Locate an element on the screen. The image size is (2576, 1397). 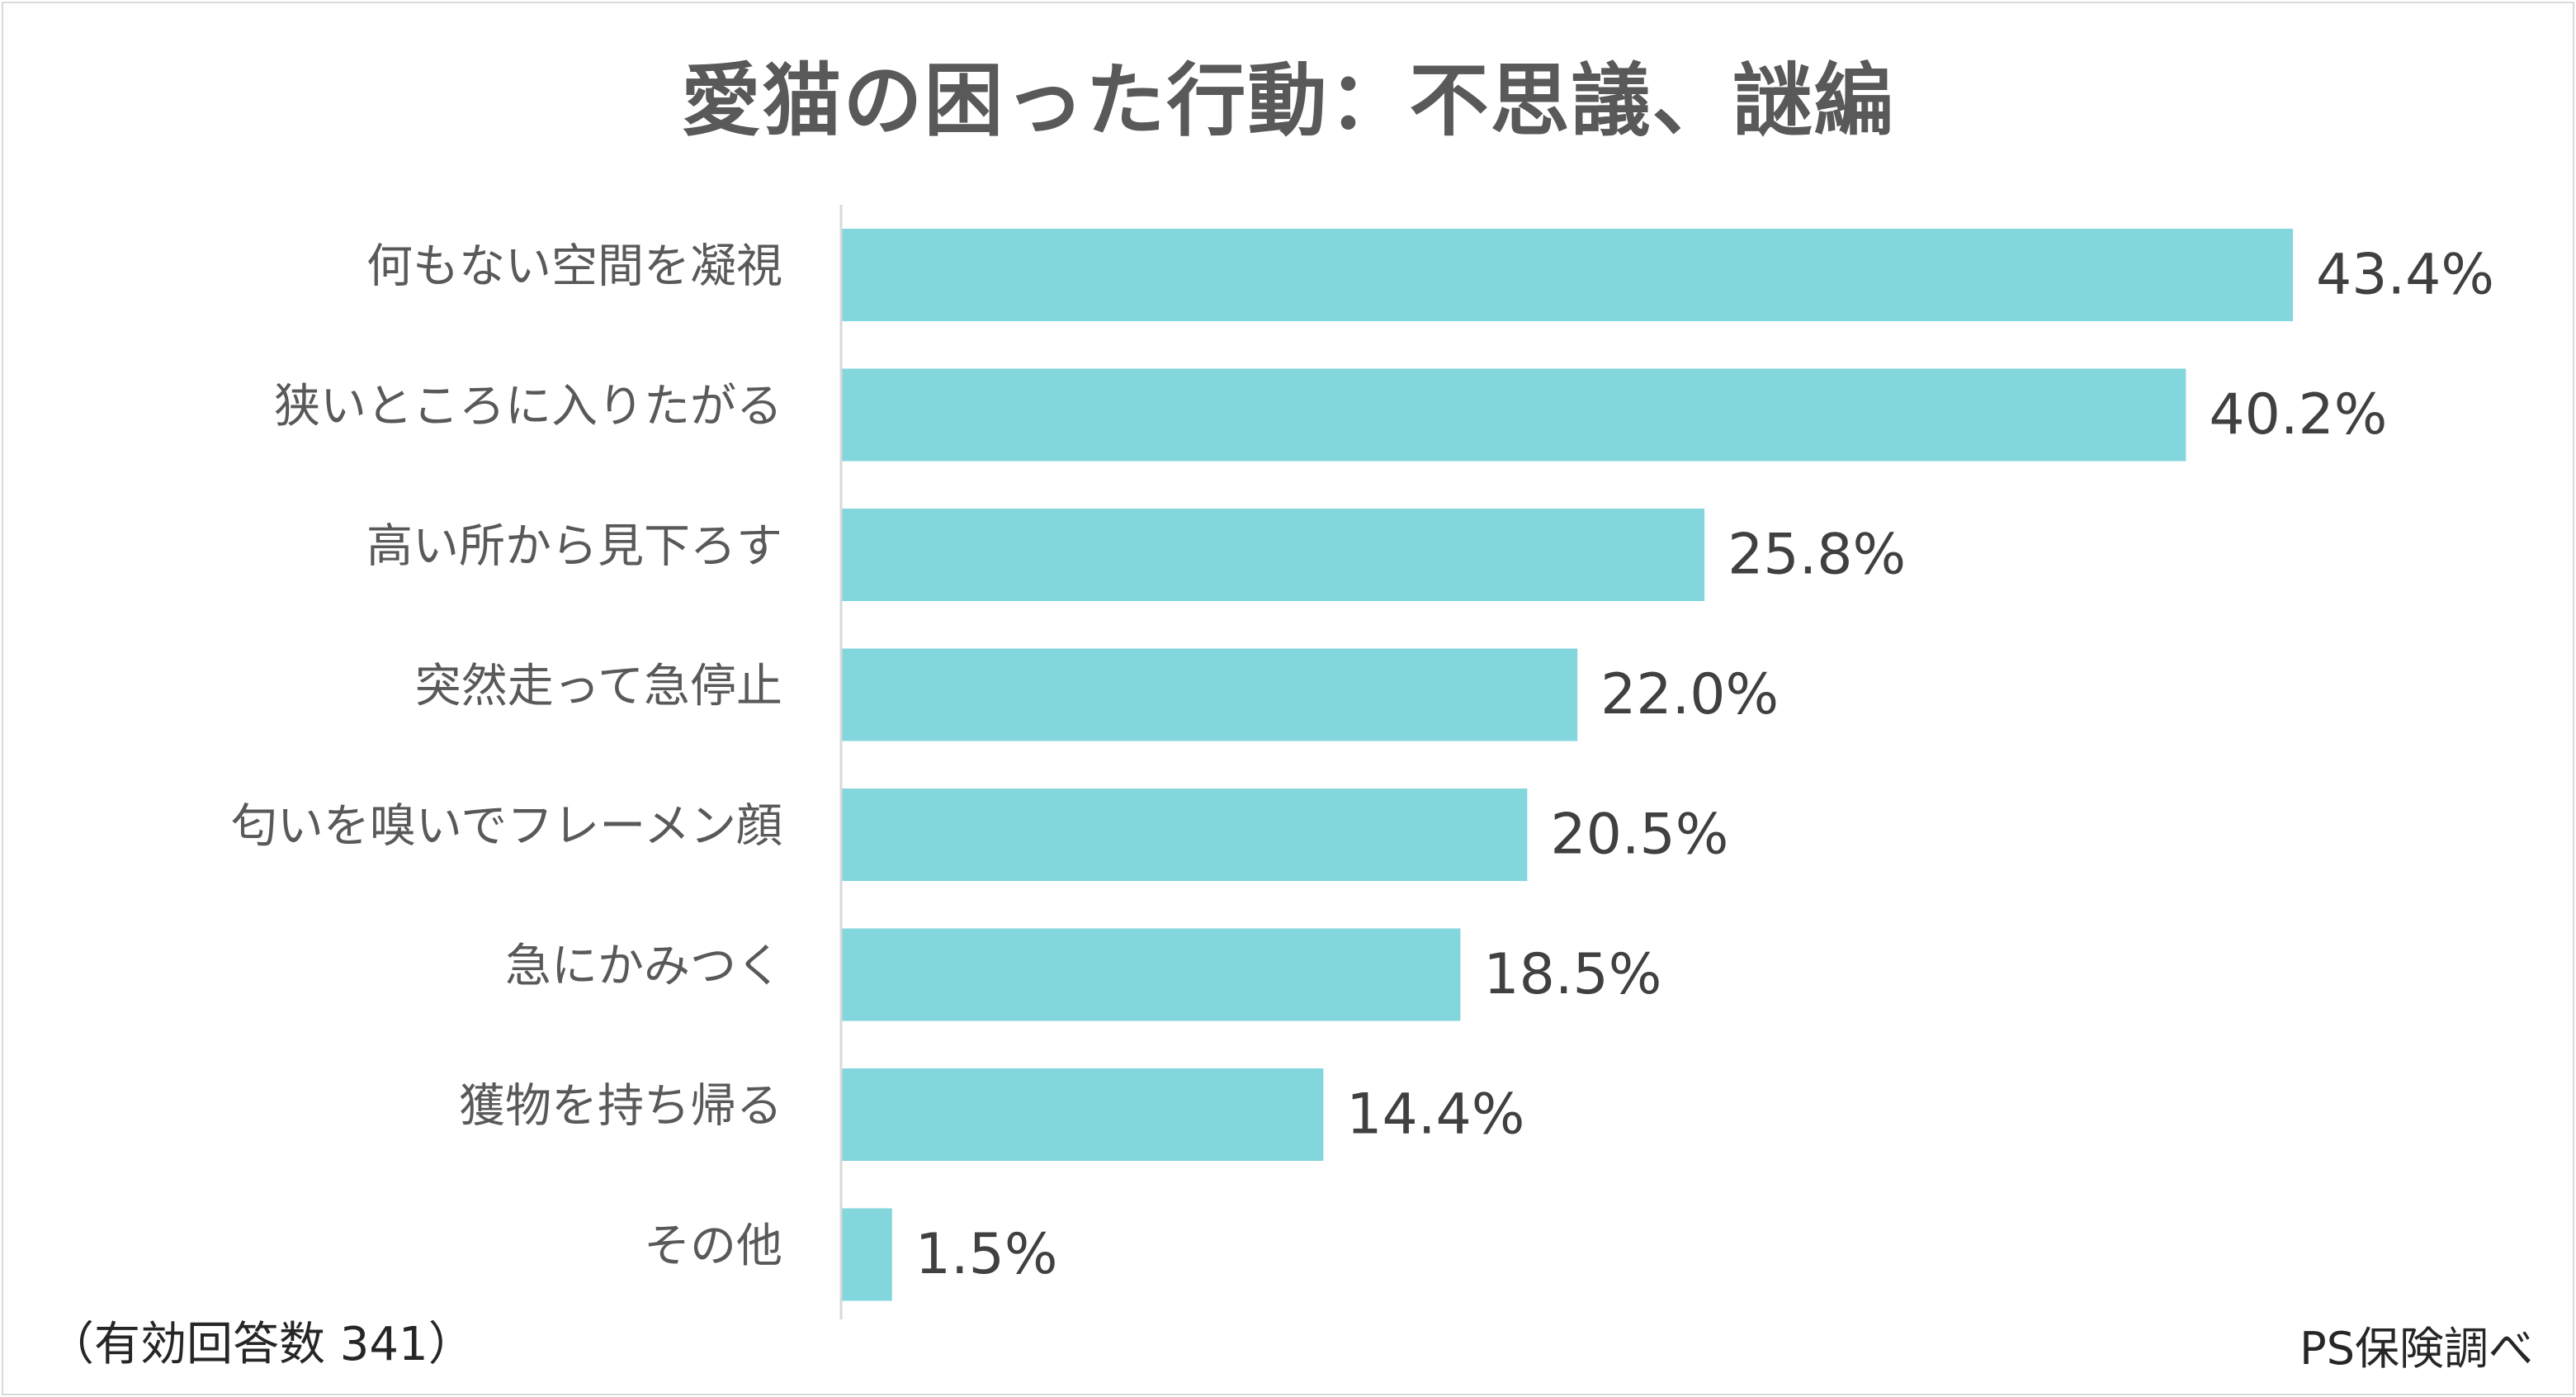
value-label-3: 25.8% is located at coordinates (1817, 555).